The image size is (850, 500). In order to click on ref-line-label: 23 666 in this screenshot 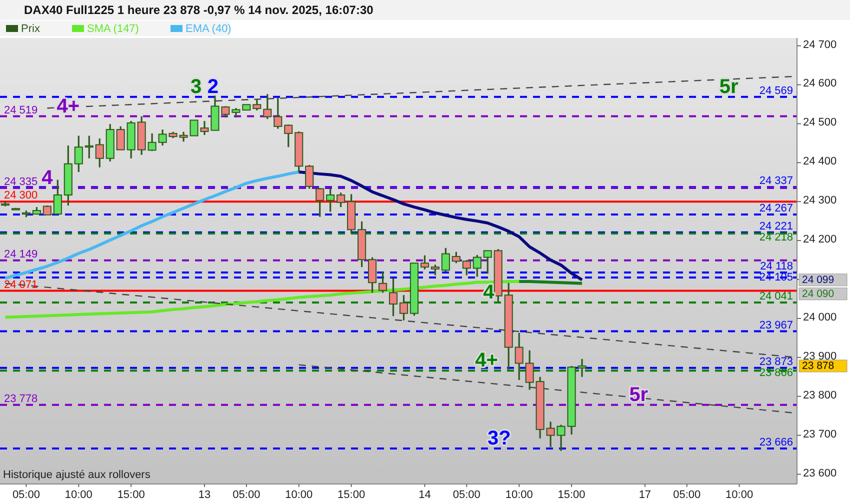, I will do `click(776, 442)`.